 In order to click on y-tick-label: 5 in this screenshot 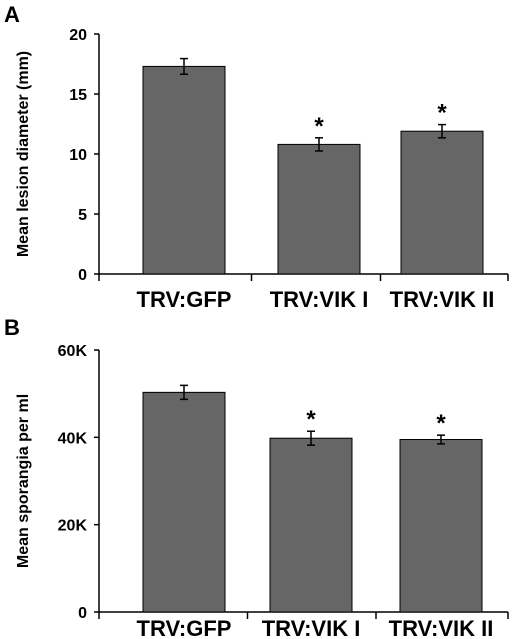, I will do `click(82, 215)`.